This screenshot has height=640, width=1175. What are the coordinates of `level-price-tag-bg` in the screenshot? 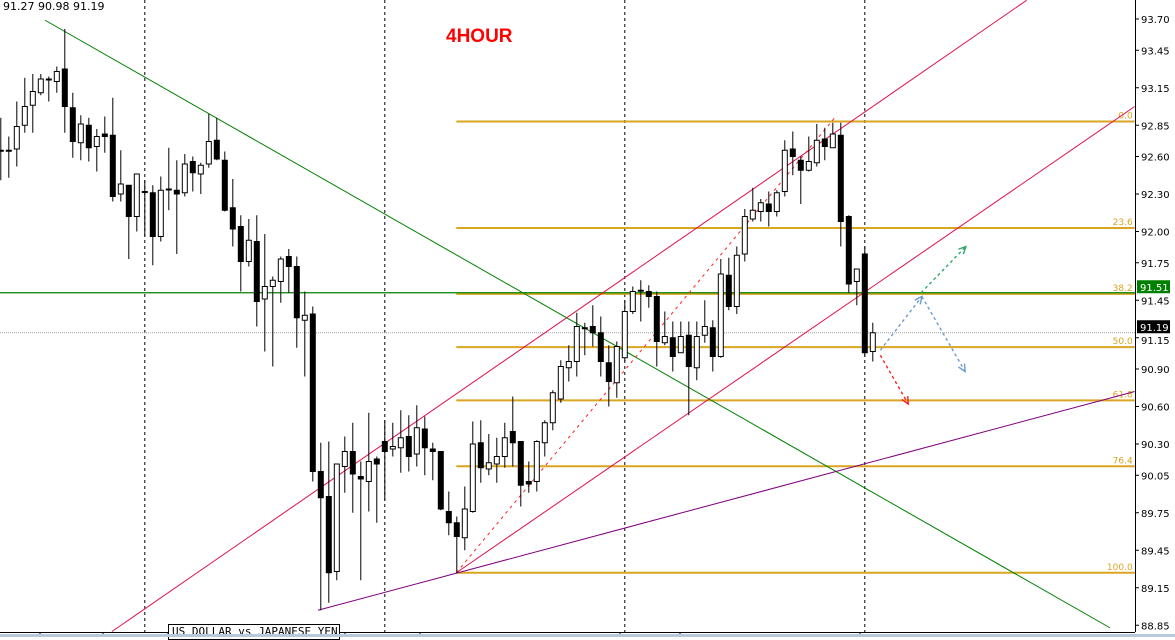 It's located at (1153, 287).